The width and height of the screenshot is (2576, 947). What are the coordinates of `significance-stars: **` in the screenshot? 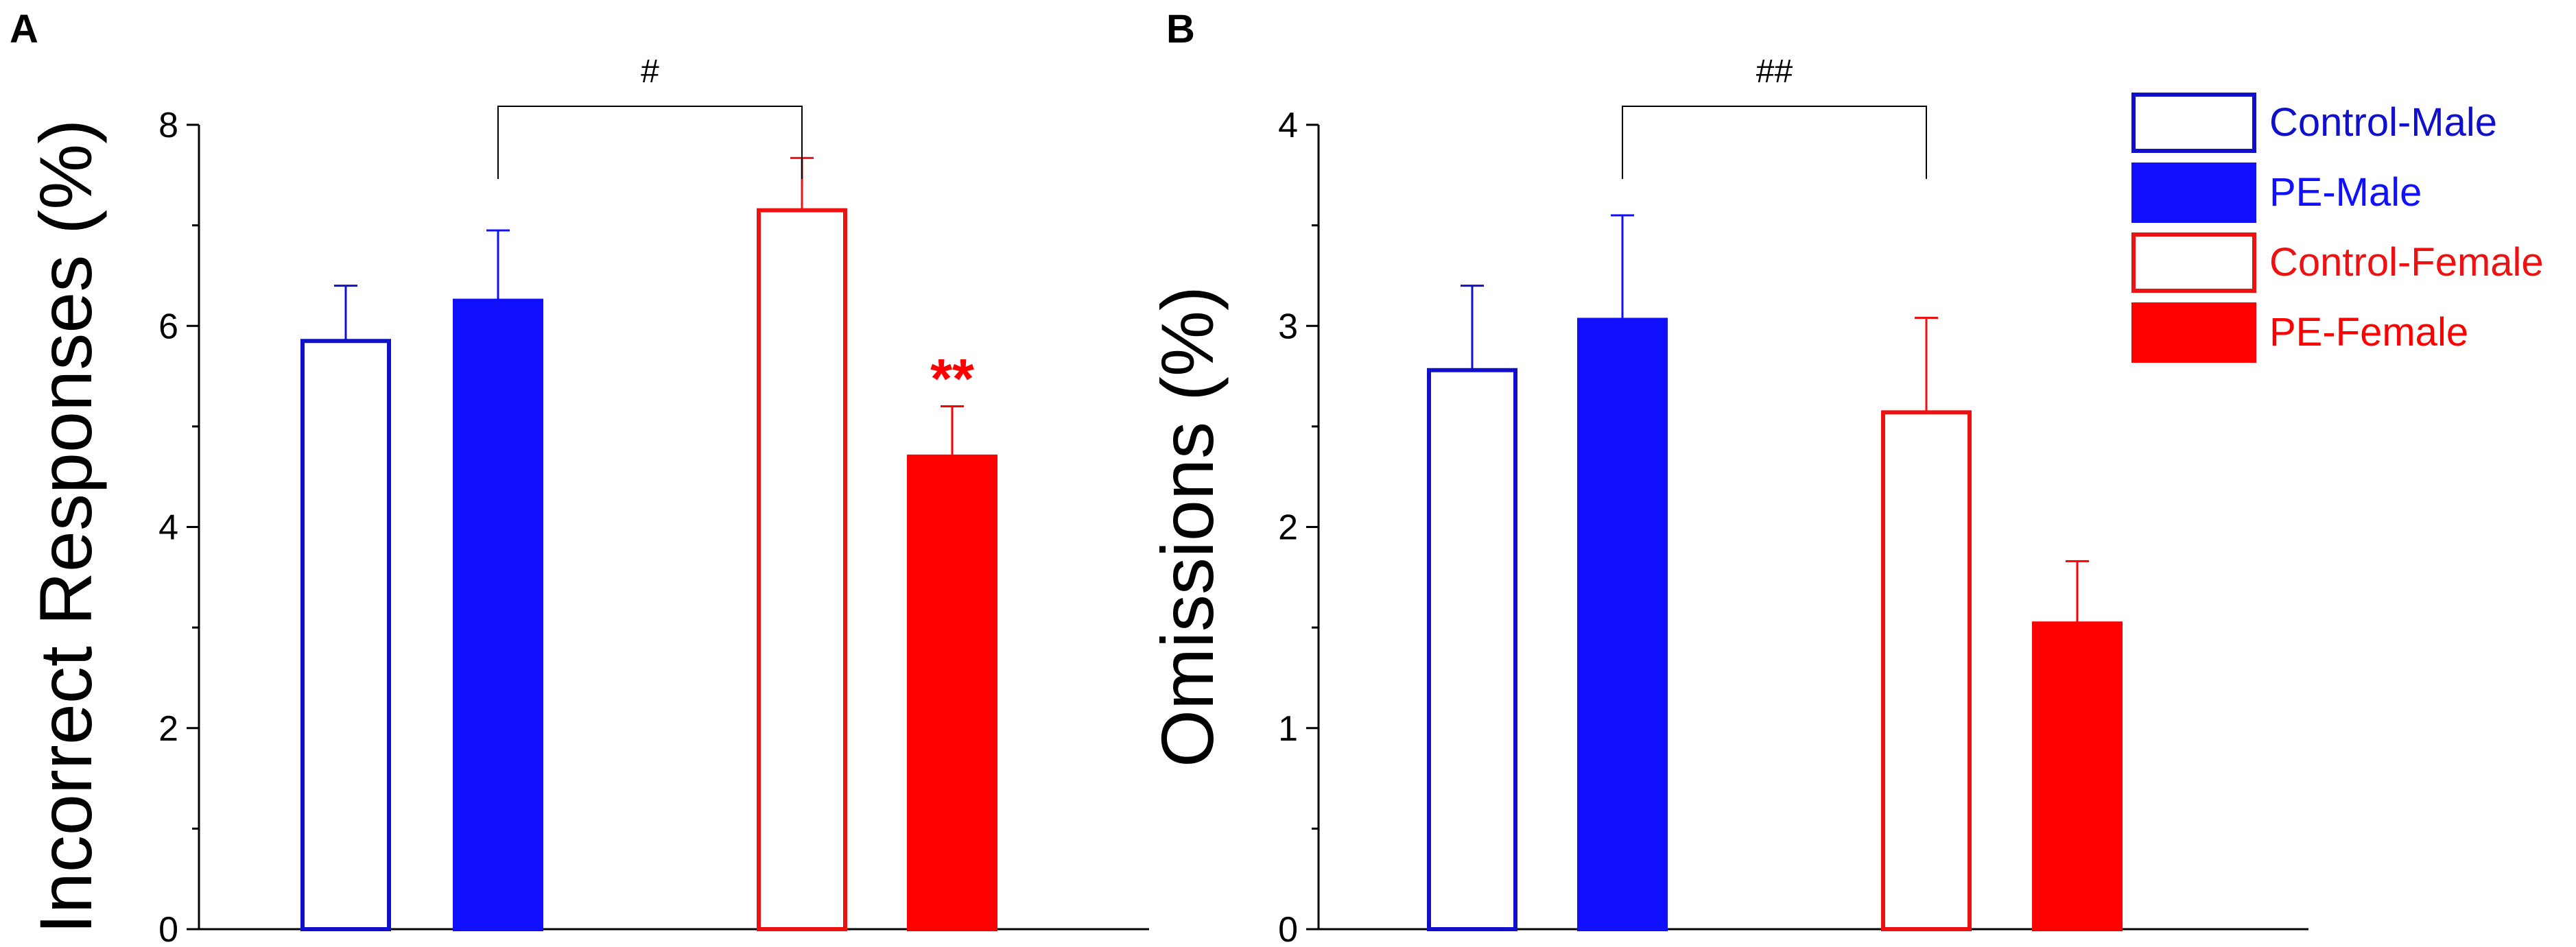 It's located at (952, 379).